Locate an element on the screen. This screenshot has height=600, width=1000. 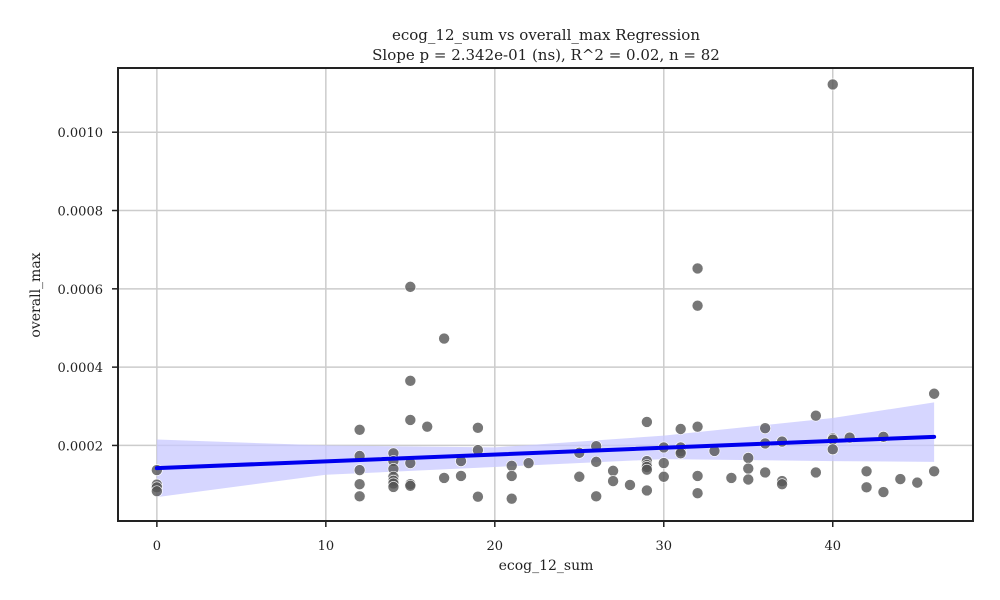
confidence-band is located at coordinates (545, 450).